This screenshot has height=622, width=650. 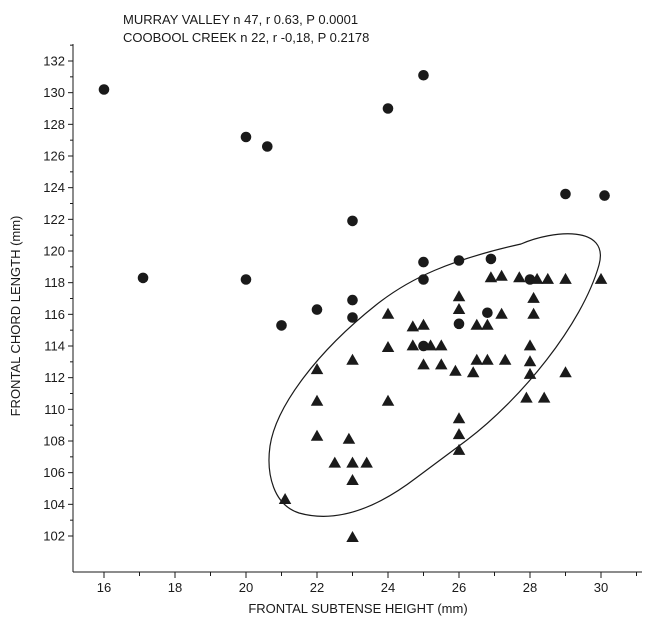 I want to click on x-tick-label: 24, so click(x=388, y=587).